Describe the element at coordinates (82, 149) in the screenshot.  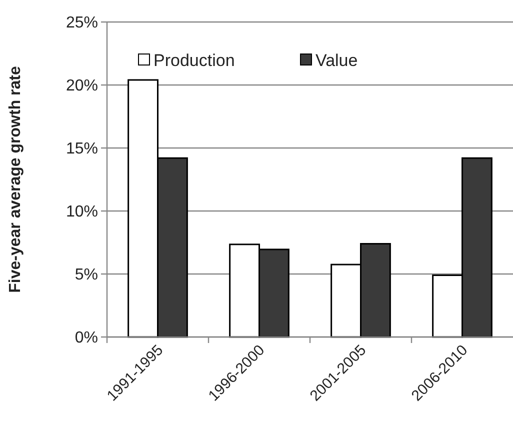
I see `y-tick-label: 15%` at that location.